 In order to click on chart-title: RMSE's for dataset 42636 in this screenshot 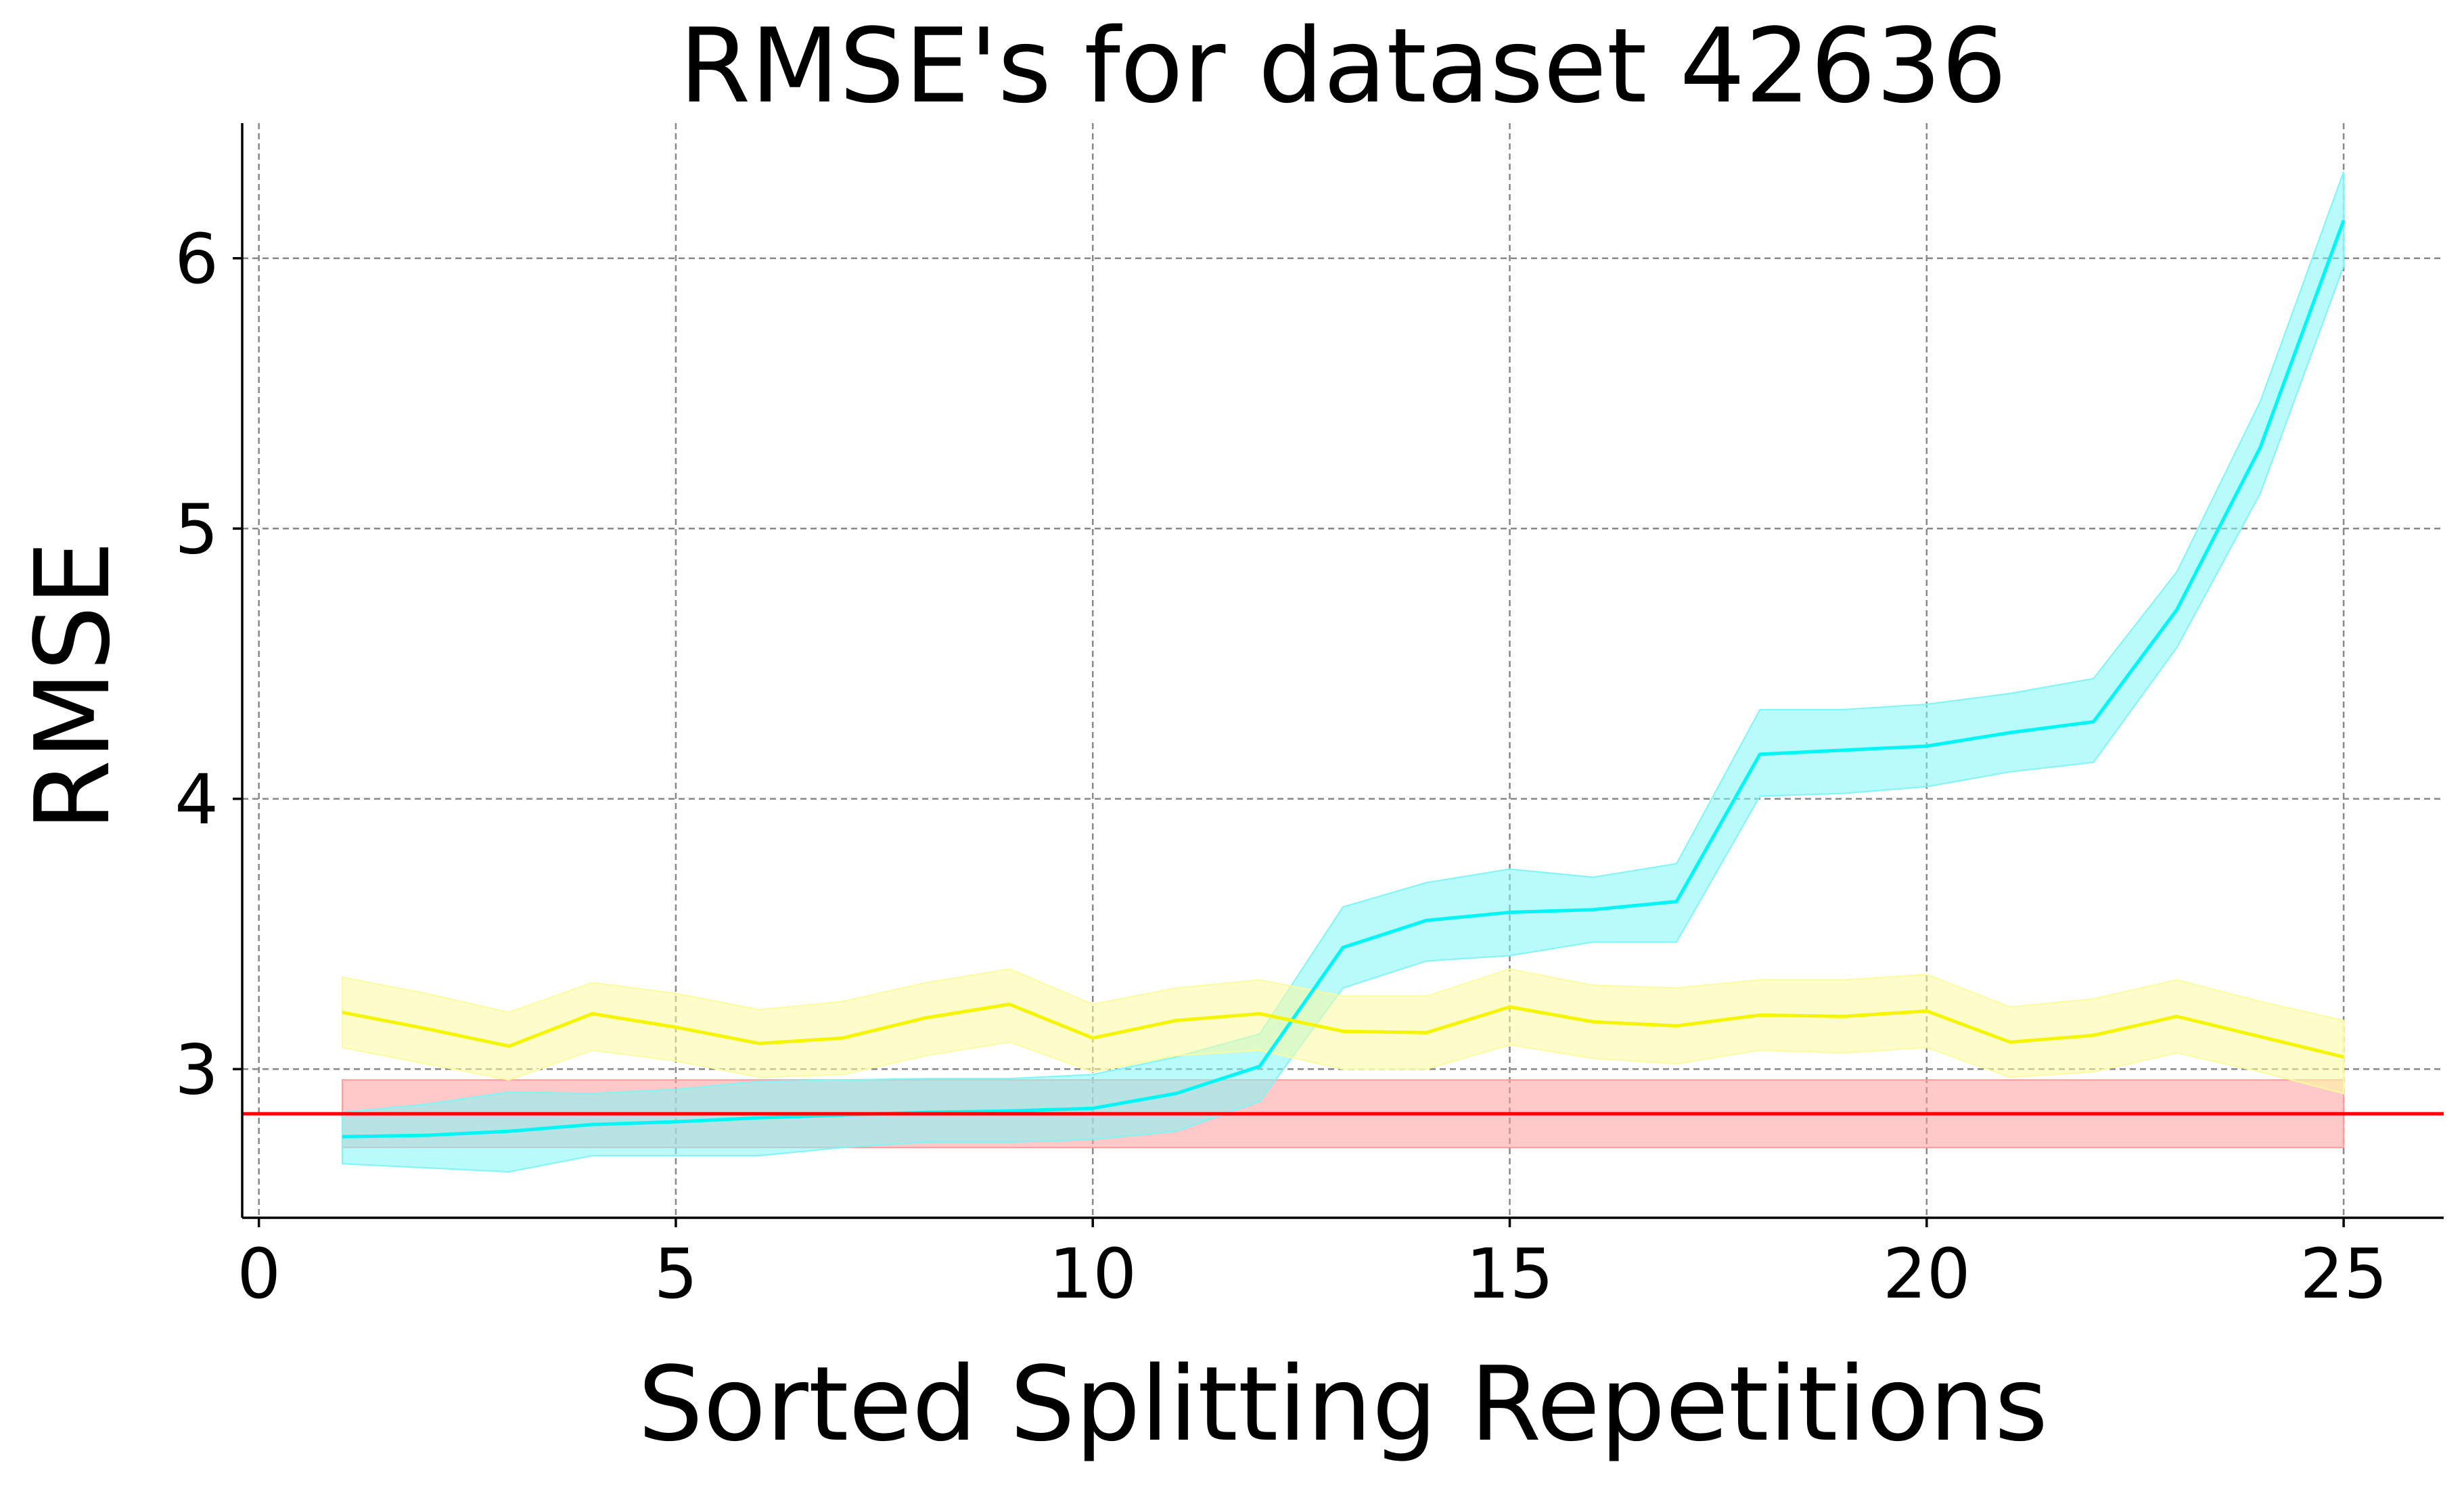, I will do `click(1343, 66)`.